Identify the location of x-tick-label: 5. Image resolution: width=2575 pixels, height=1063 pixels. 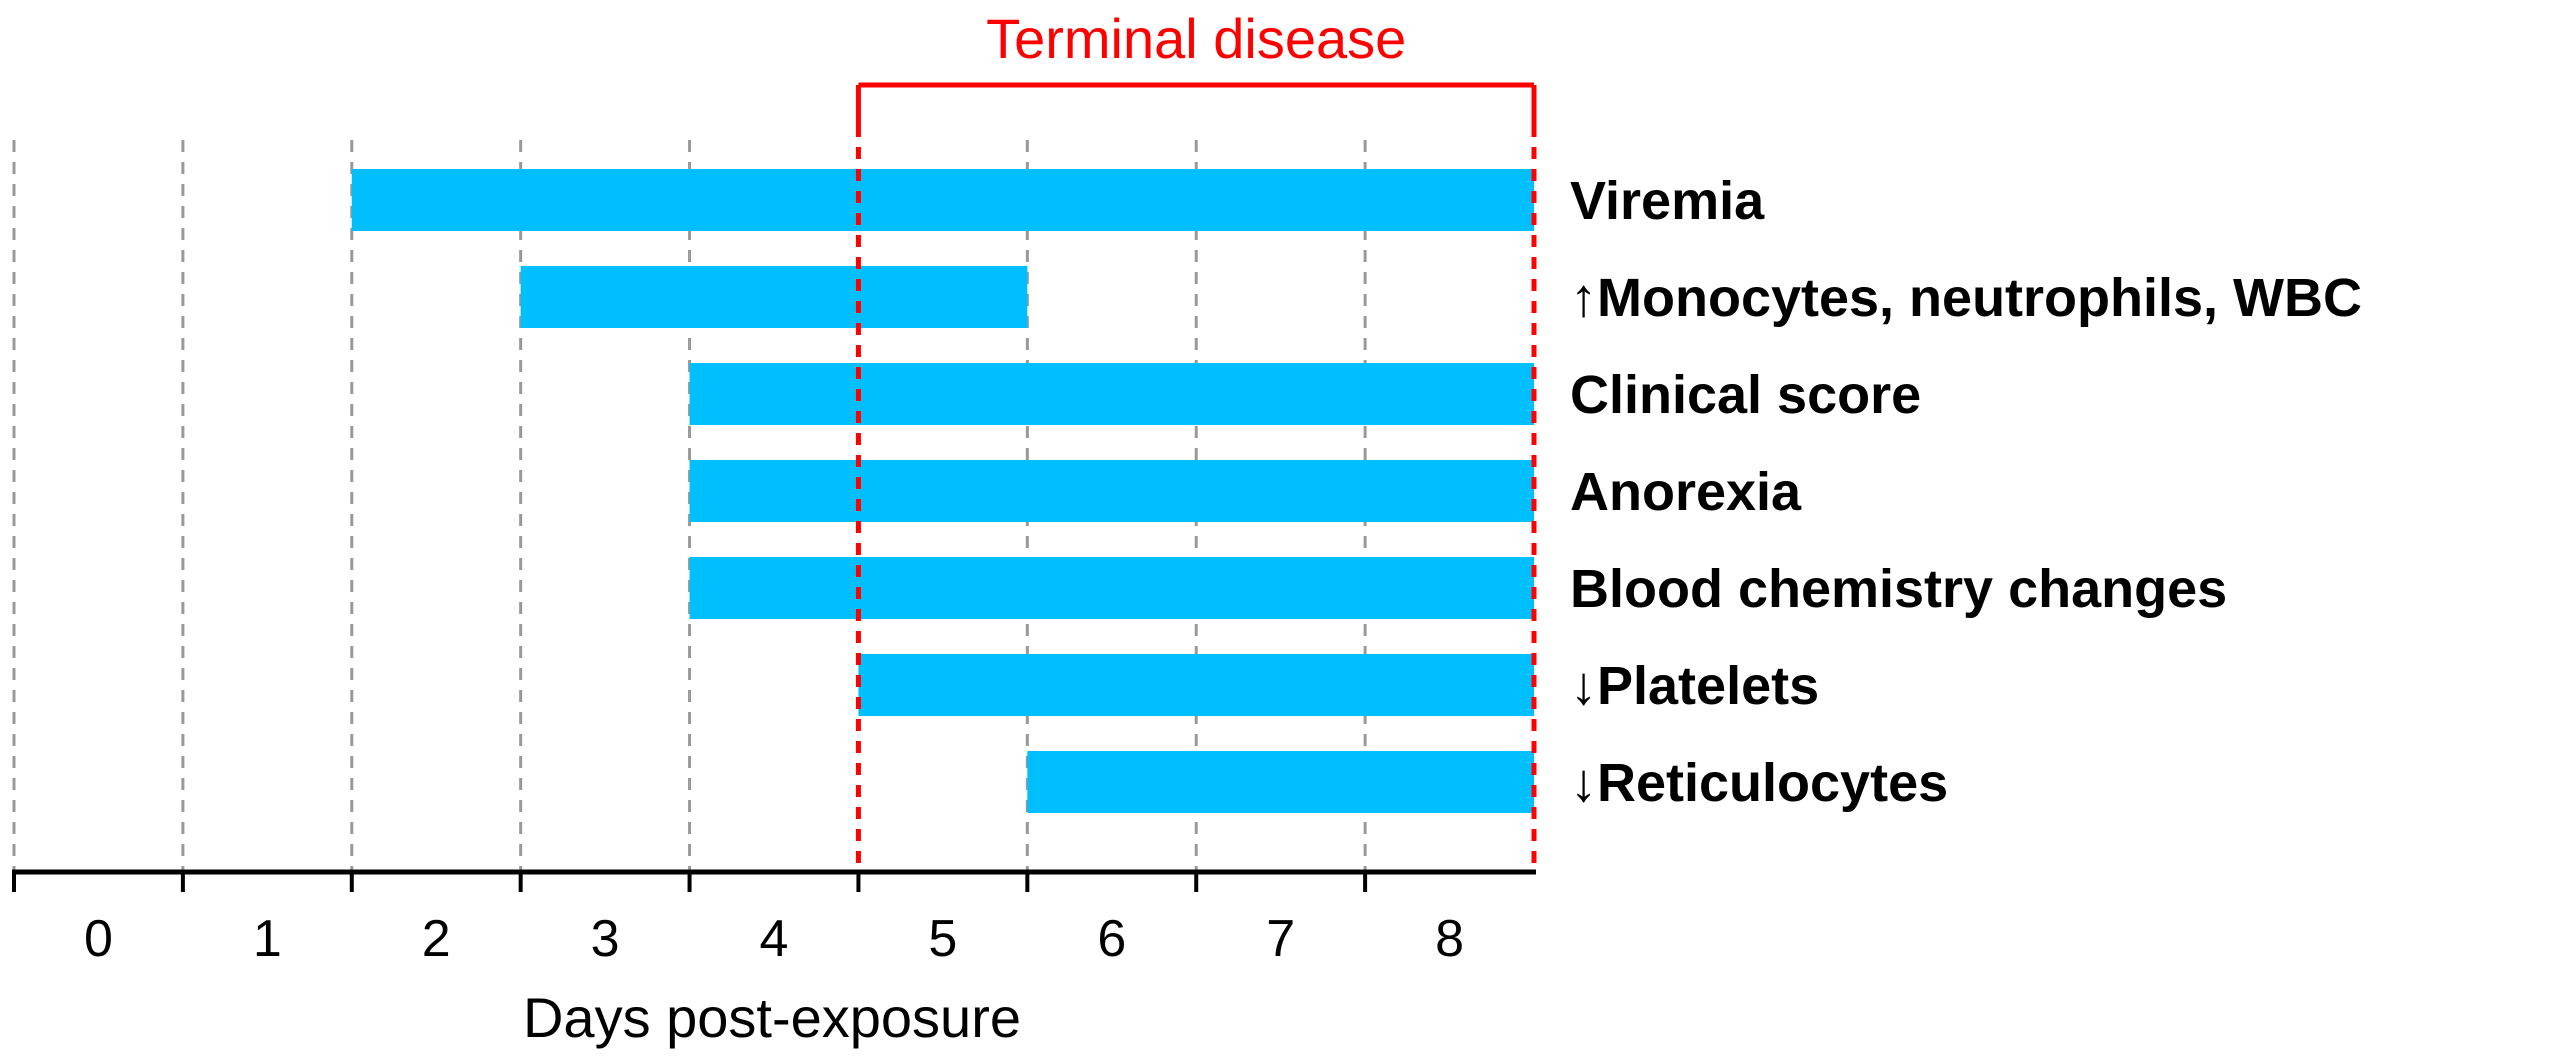
(942, 939).